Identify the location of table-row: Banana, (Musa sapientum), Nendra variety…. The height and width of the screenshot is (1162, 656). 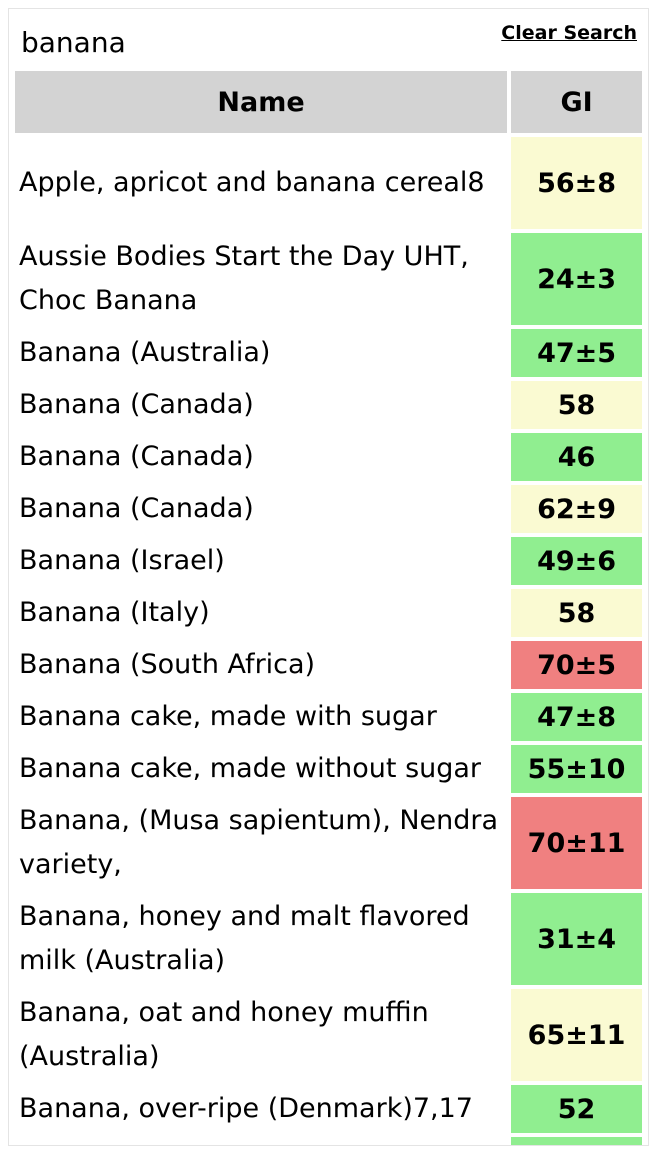
(328, 843).